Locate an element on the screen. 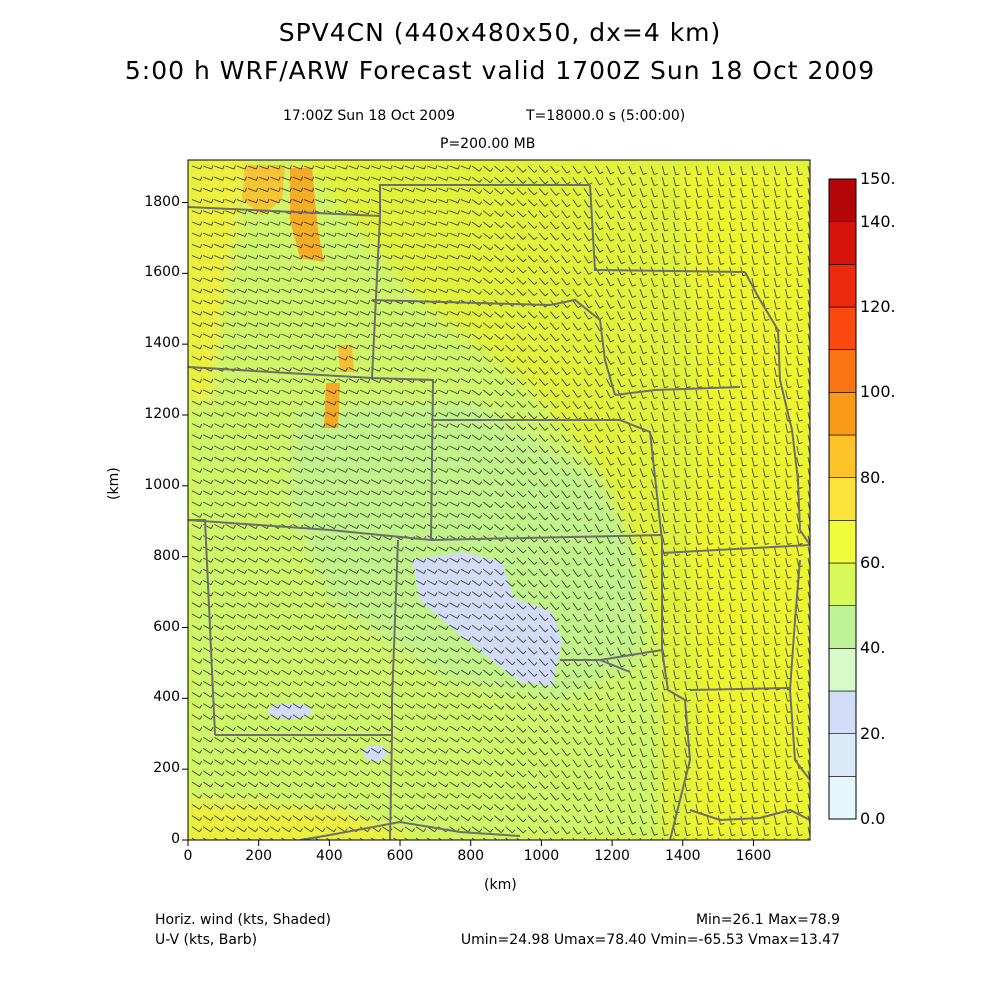 The height and width of the screenshot is (1000, 1000). y-axis-ticks is located at coordinates (185, 521).